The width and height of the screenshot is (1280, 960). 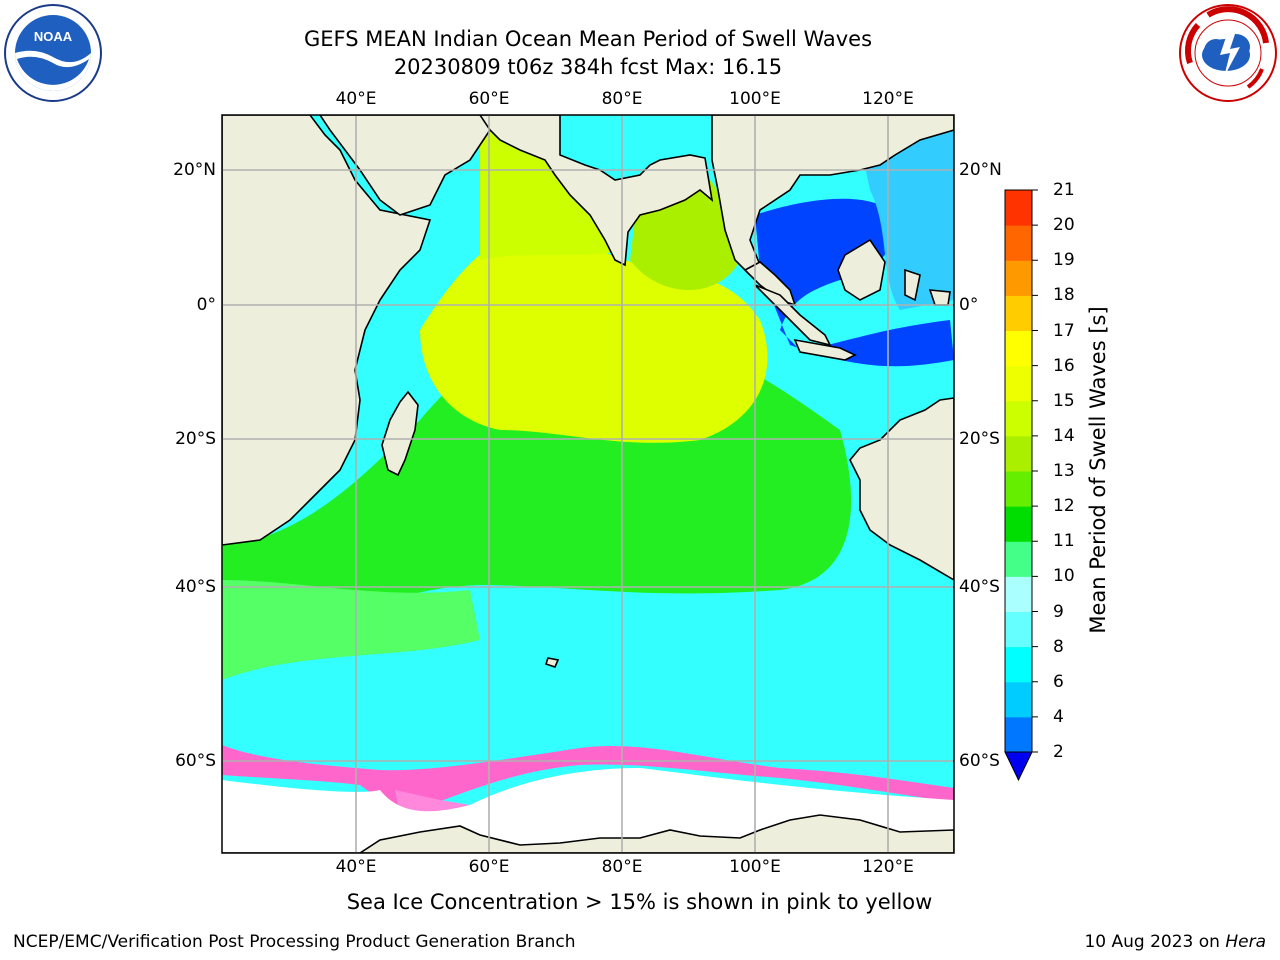 What do you see at coordinates (1064, 506) in the screenshot?
I see `colorbar-tick-label: 12` at bounding box center [1064, 506].